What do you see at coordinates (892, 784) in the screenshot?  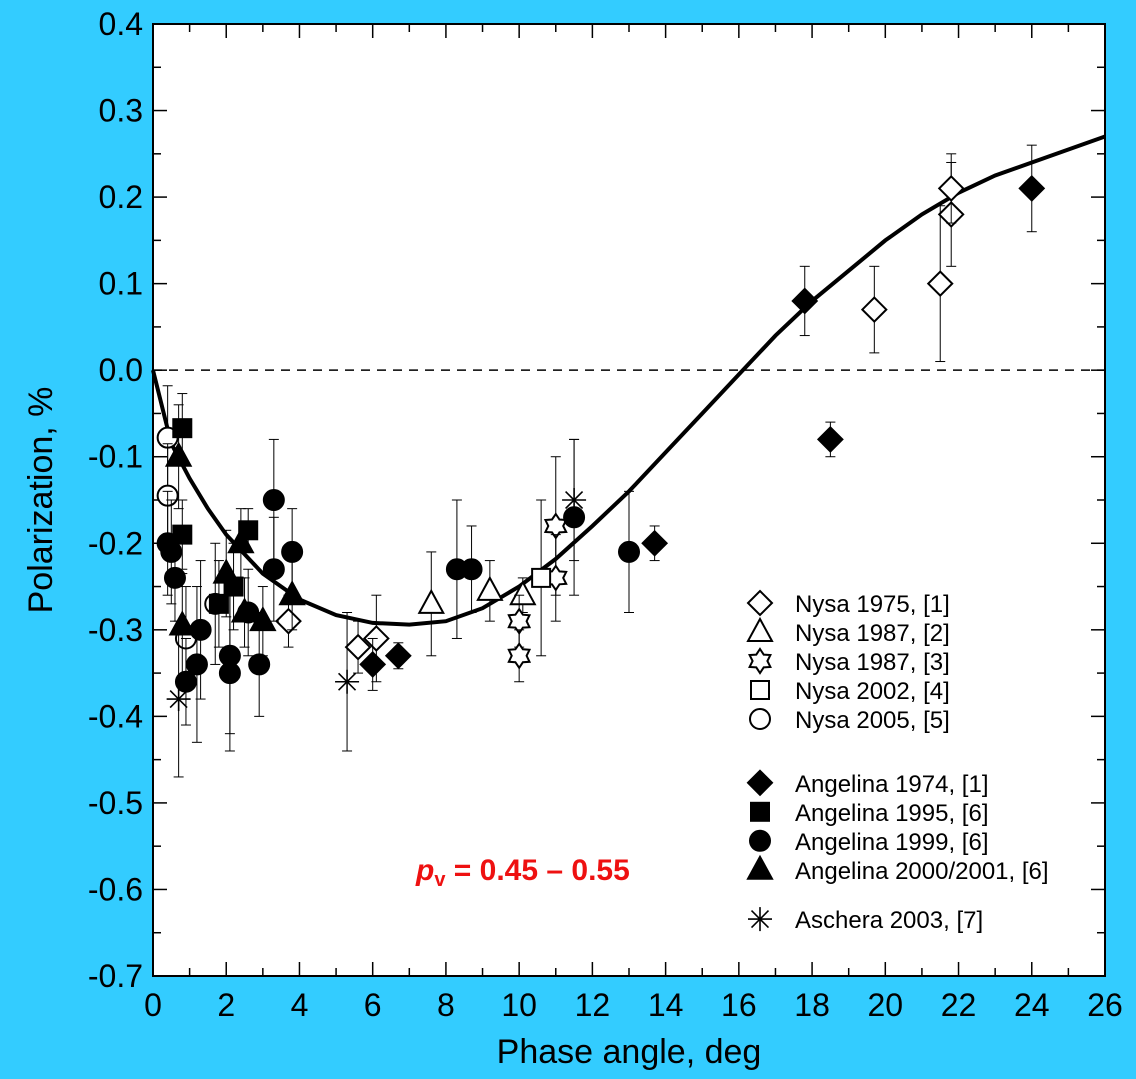 I see `legend-label: Angelina 1974, [1]` at bounding box center [892, 784].